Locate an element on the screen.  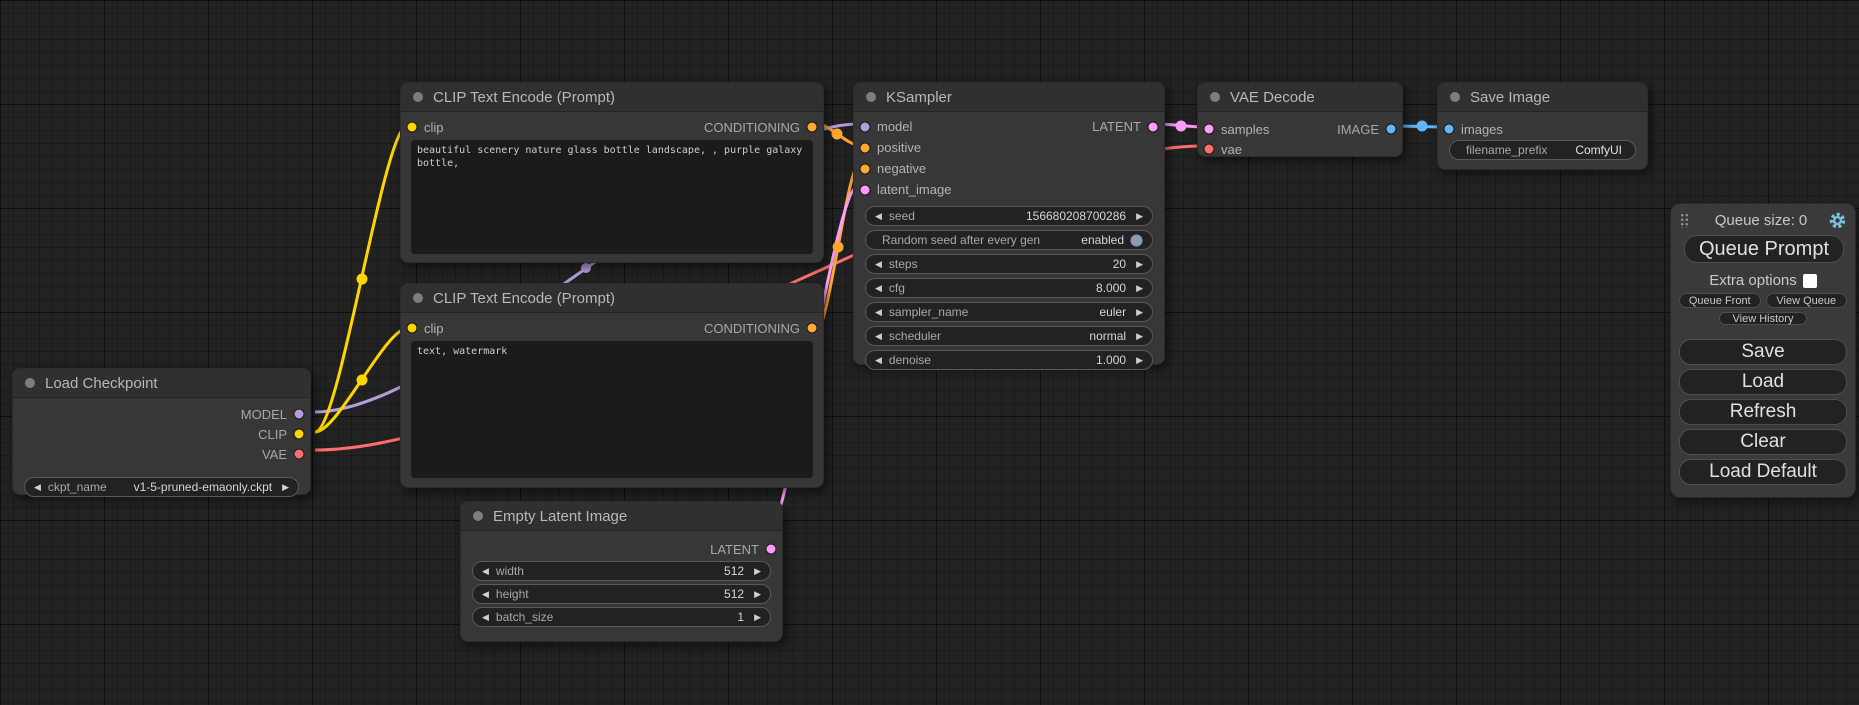
seed-control-widget: Random seed after every gen enabled is located at coordinates (1009, 240).